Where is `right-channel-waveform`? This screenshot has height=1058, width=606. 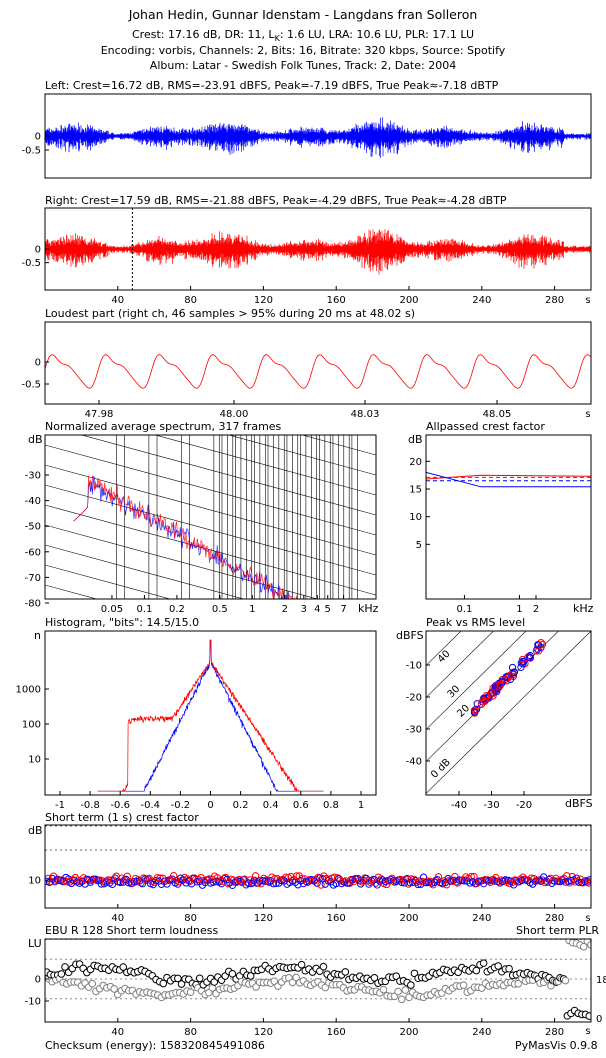
right-channel-waveform is located at coordinates (318, 252).